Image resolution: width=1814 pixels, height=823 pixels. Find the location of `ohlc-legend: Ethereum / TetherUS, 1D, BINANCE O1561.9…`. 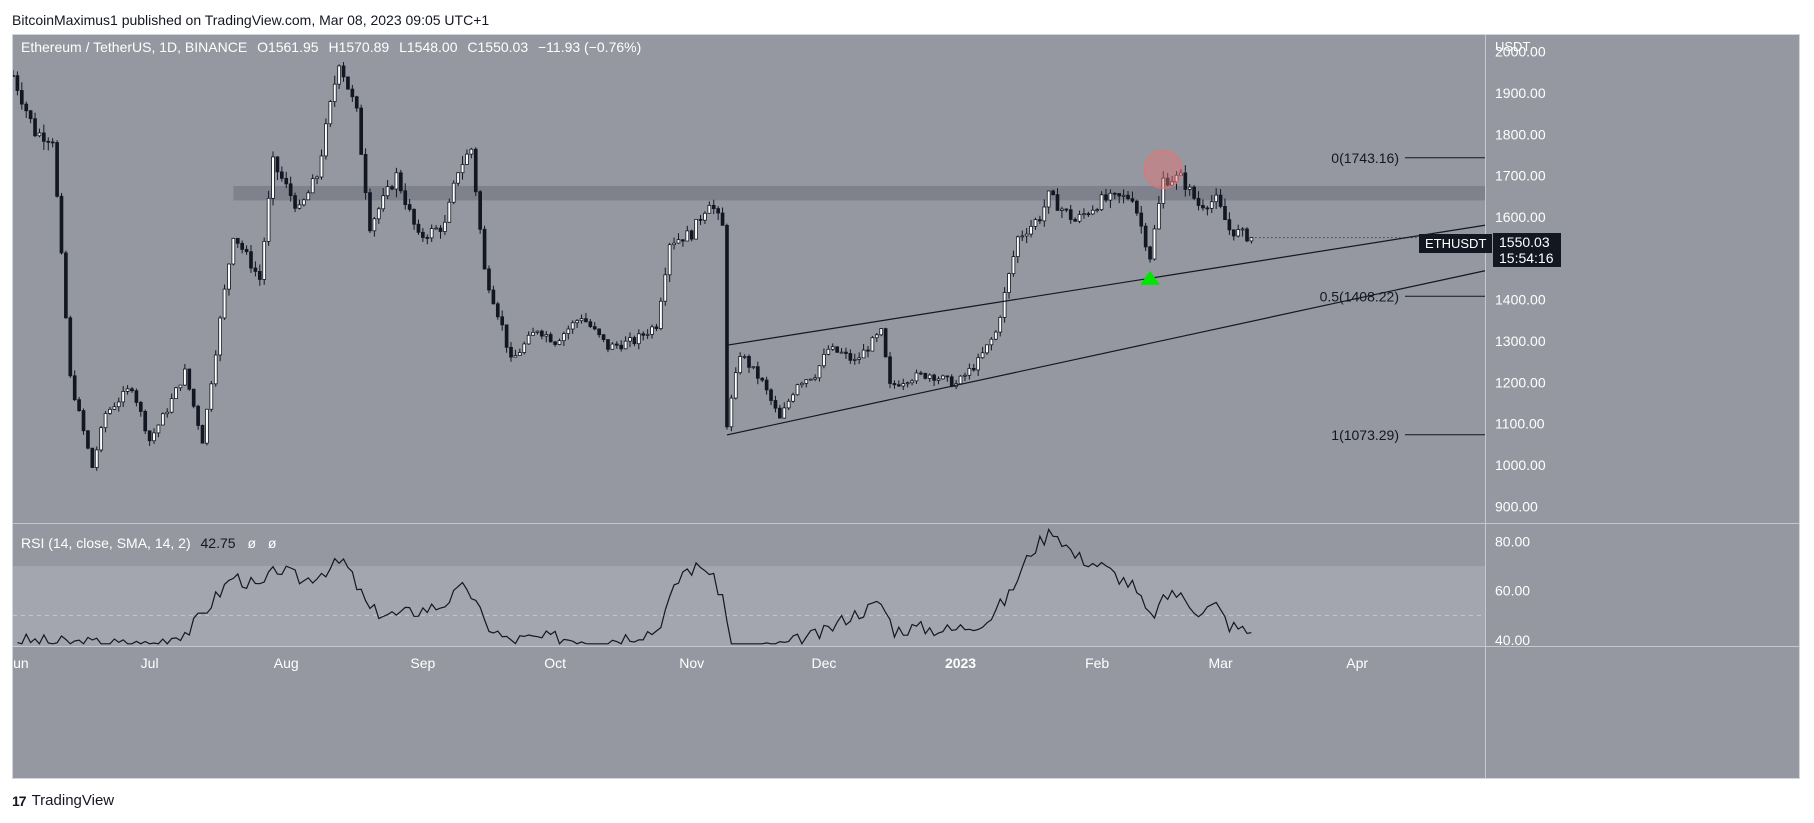

ohlc-legend: Ethereum / TetherUS, 1D, BINANCE O1561.9… is located at coordinates (331, 47).